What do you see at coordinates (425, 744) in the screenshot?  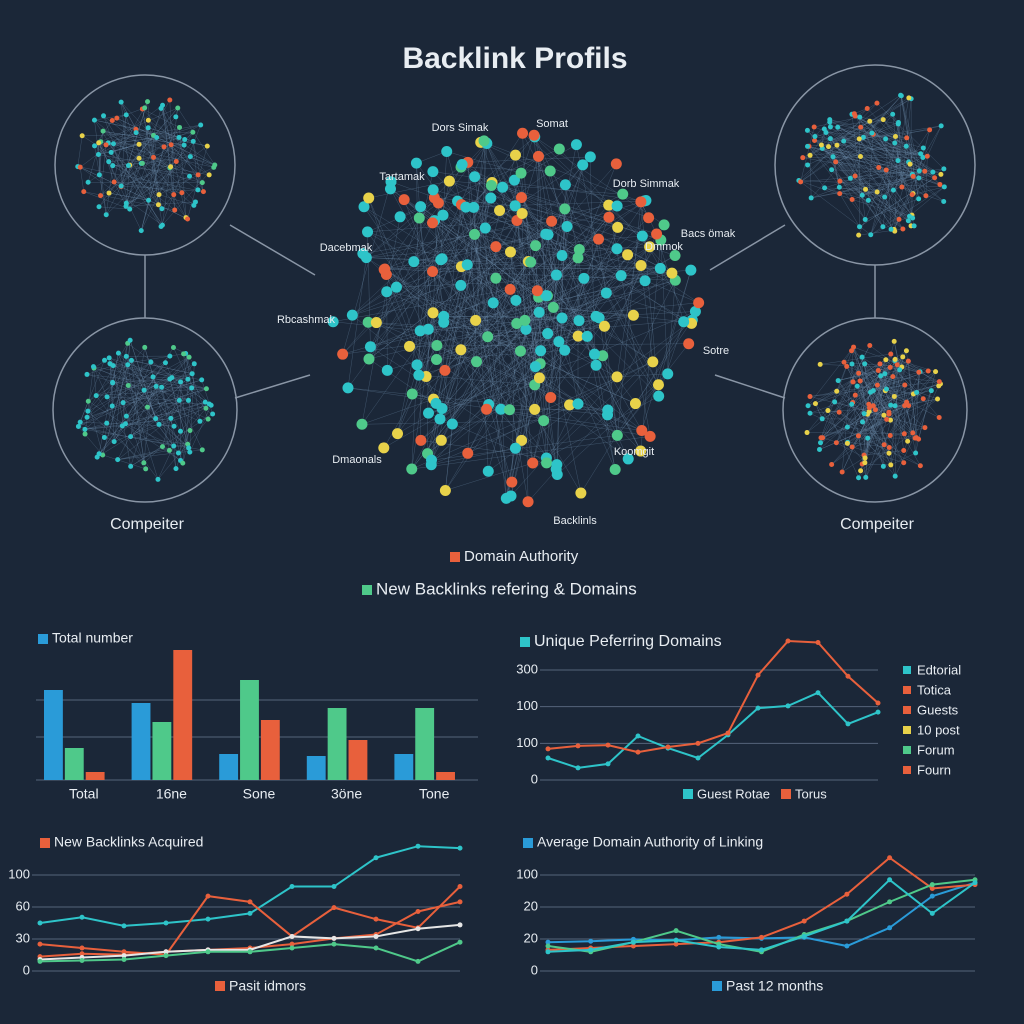 I see `bar` at bounding box center [425, 744].